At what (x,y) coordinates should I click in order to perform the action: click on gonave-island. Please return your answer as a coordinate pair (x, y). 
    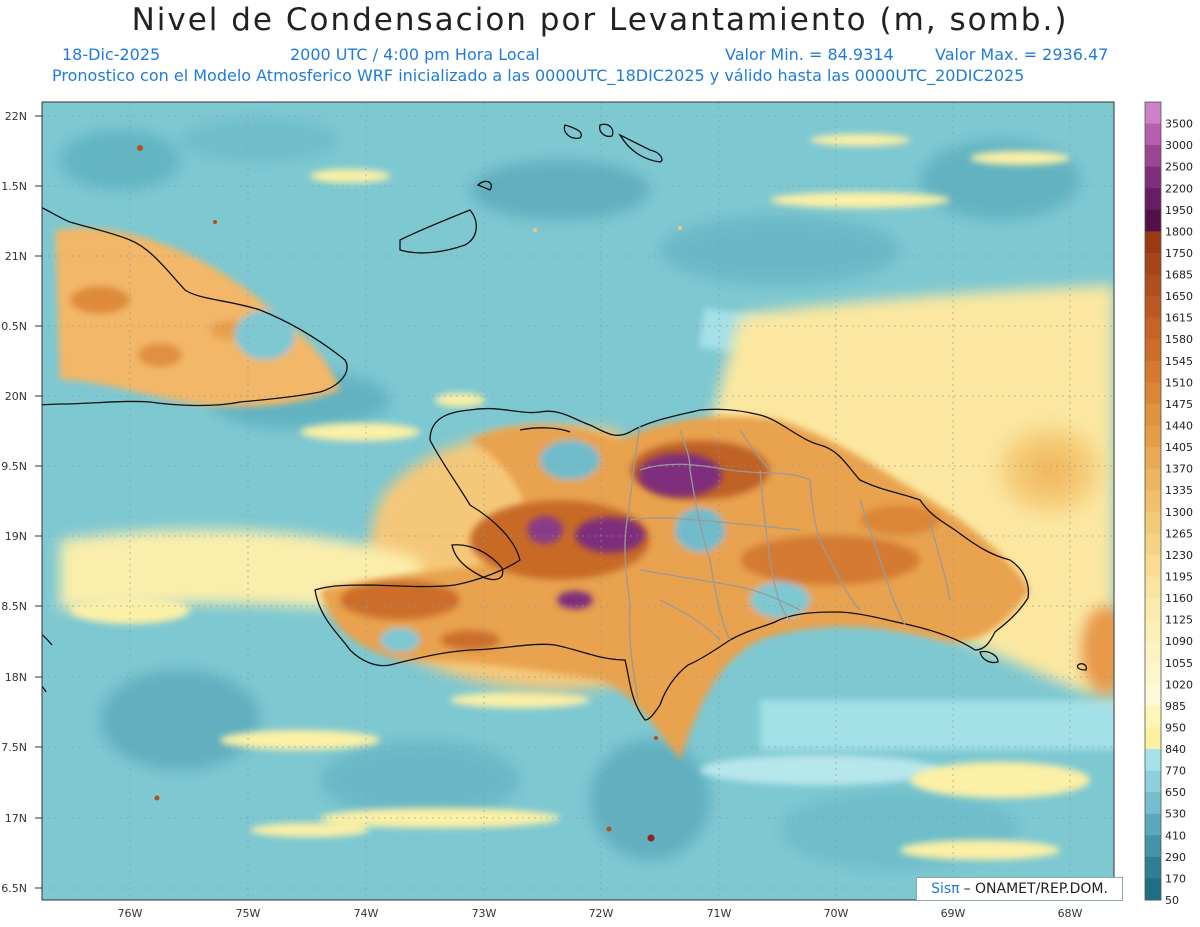
    Looking at the image, I should click on (477, 562).